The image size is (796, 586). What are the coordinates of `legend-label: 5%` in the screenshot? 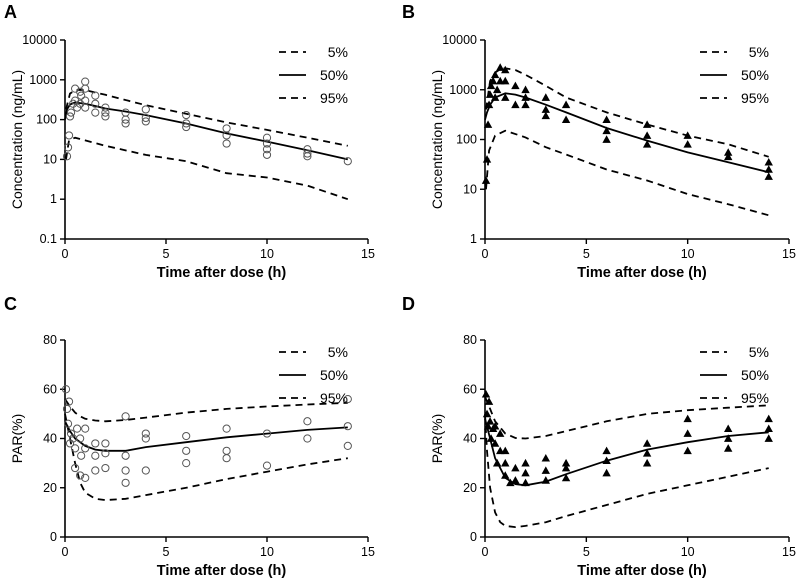 It's located at (338, 52).